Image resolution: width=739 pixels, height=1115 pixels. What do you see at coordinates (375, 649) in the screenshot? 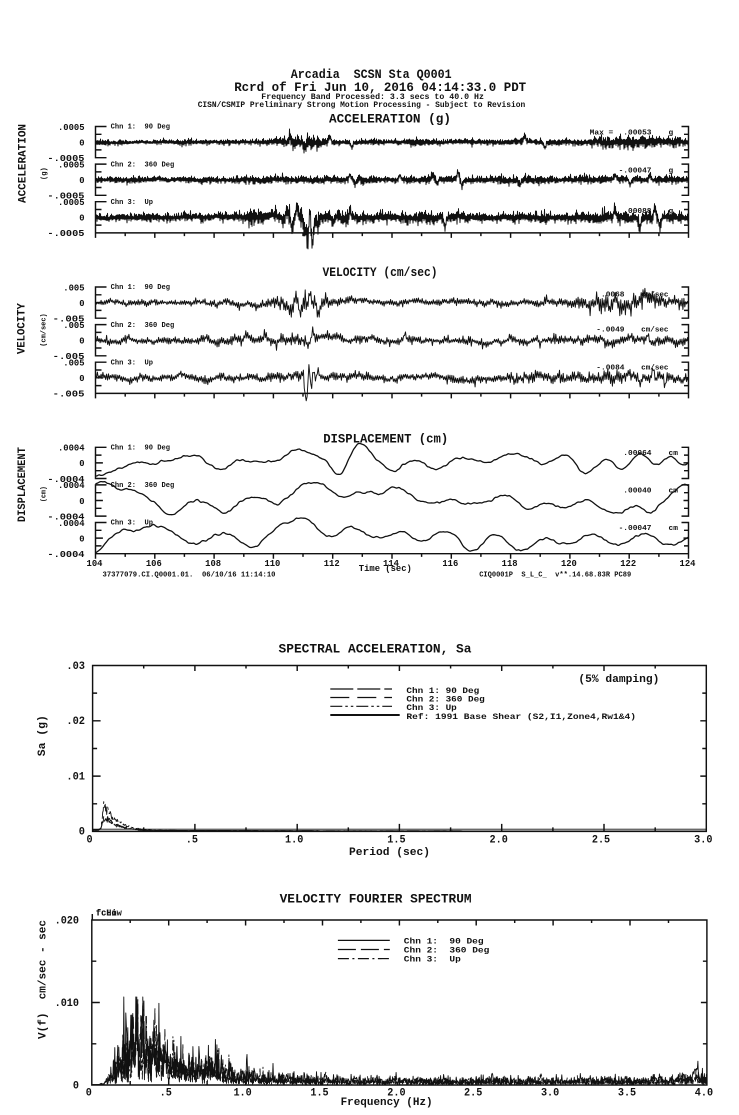
I see `svg-text: SPECTRAL ACCELERATION, Sa` at bounding box center [375, 649].